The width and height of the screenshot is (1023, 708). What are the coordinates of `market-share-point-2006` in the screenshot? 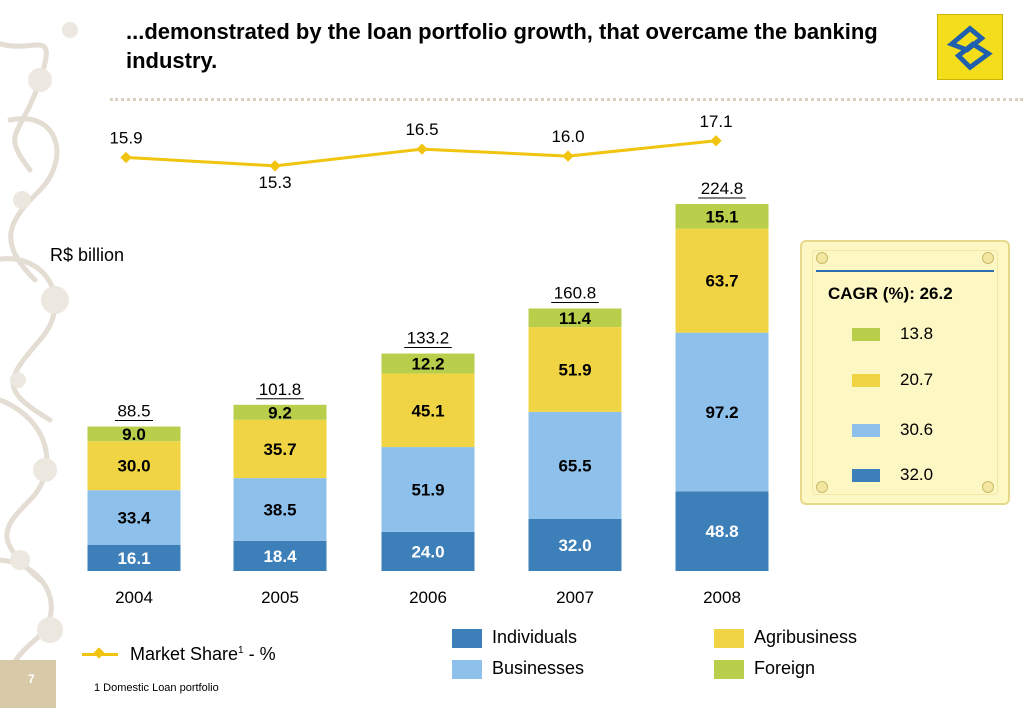 It's located at (422, 149).